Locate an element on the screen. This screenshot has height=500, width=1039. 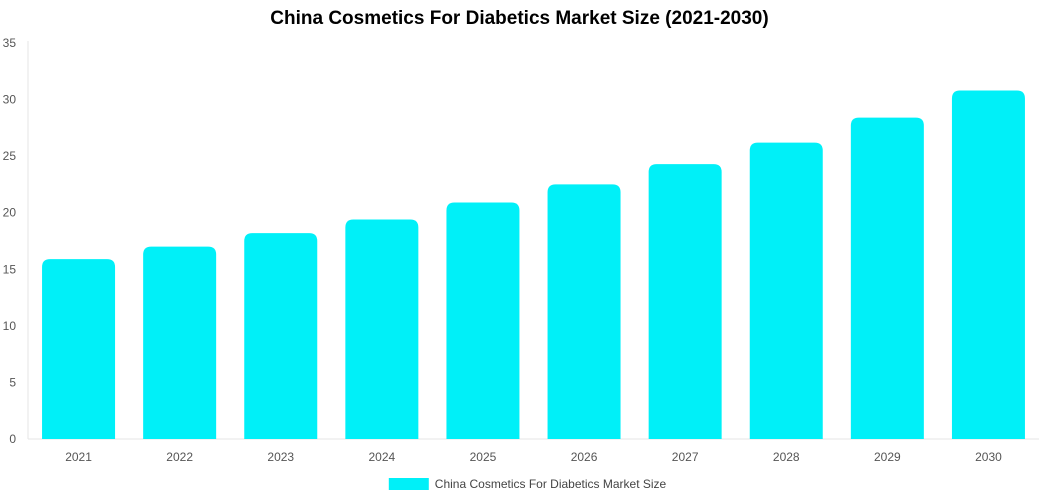
x-tick-label: 2021 is located at coordinates (78, 457).